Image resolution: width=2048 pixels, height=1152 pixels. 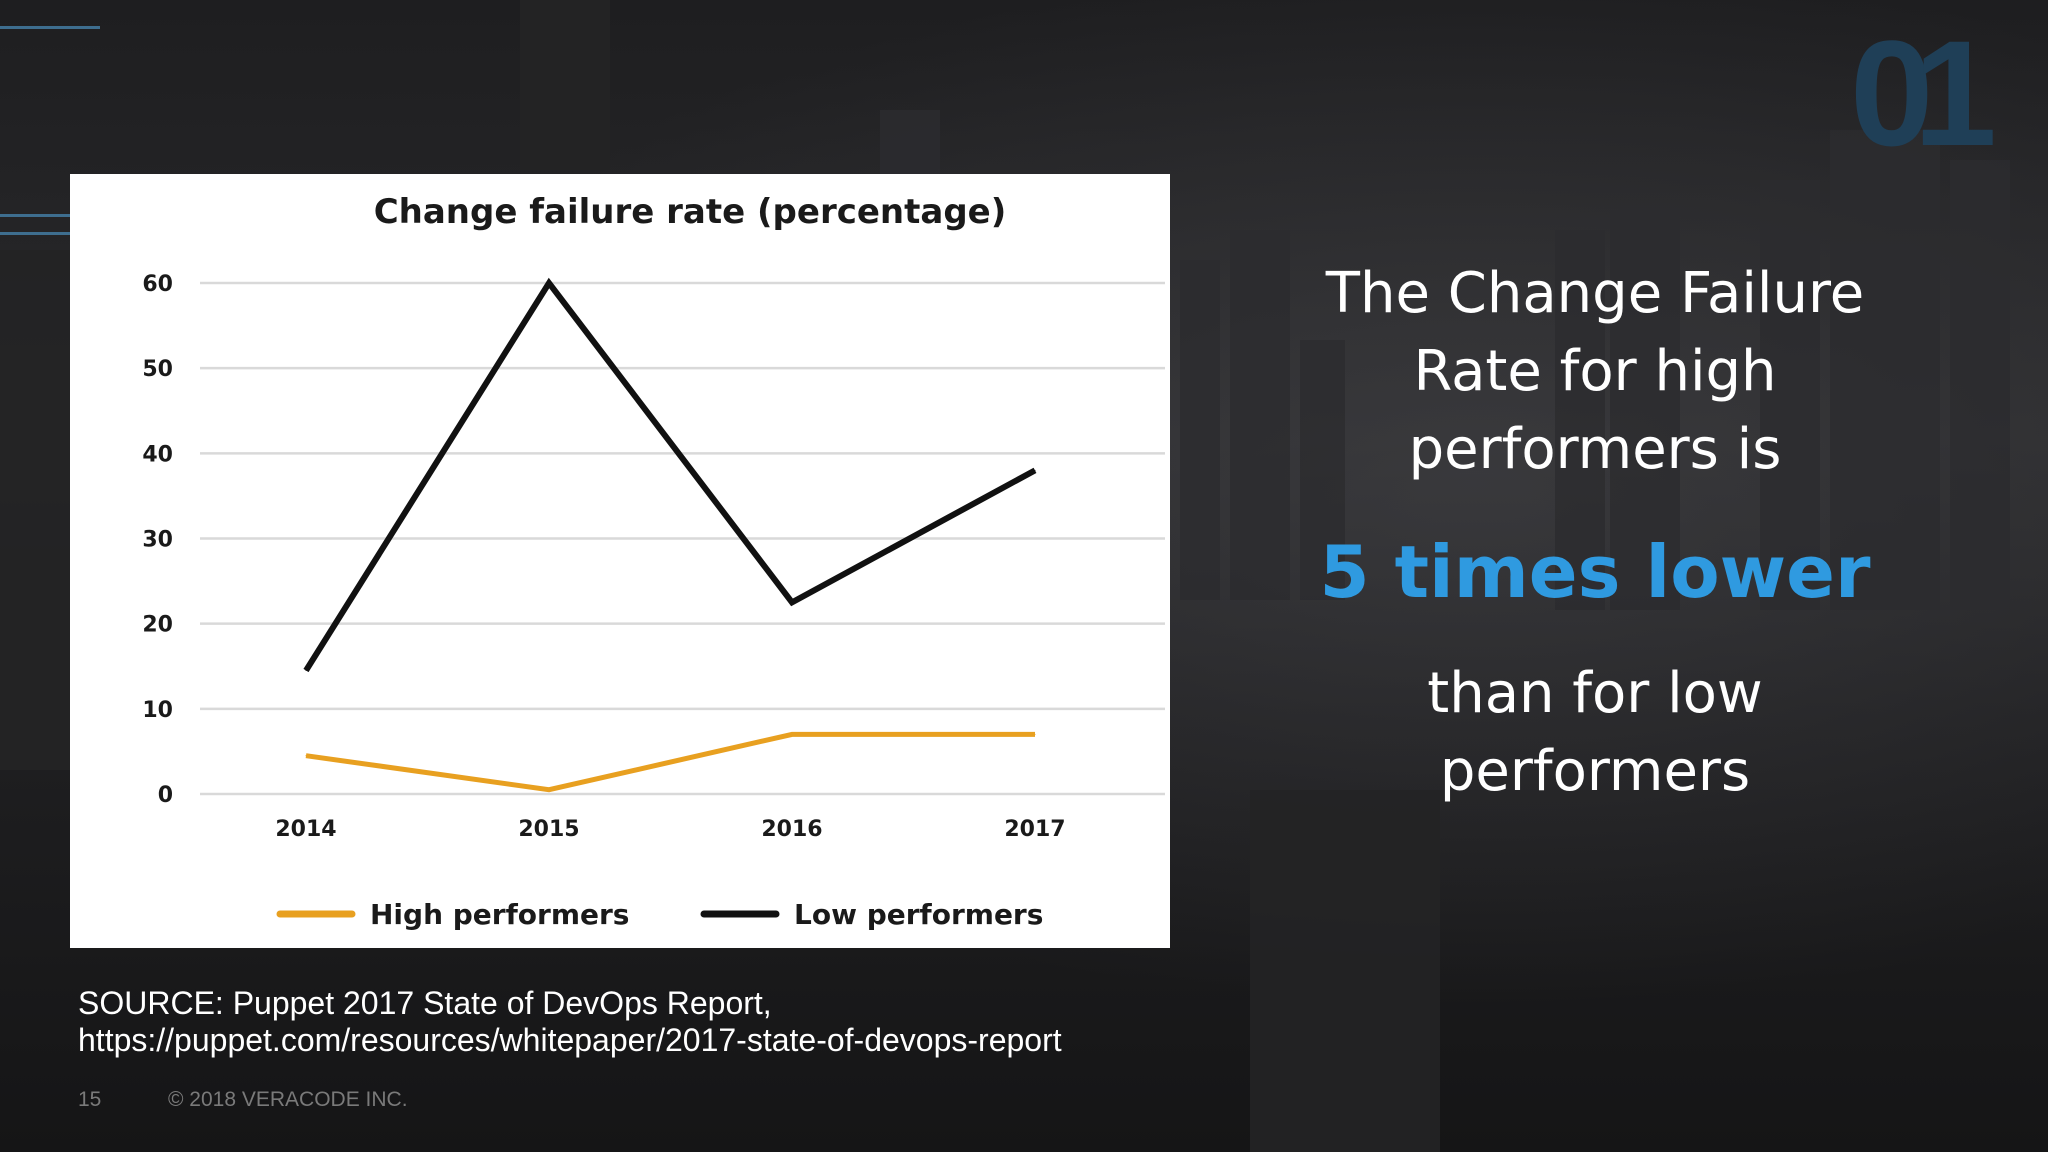 I want to click on y-tick-label: 30, so click(x=157, y=540).